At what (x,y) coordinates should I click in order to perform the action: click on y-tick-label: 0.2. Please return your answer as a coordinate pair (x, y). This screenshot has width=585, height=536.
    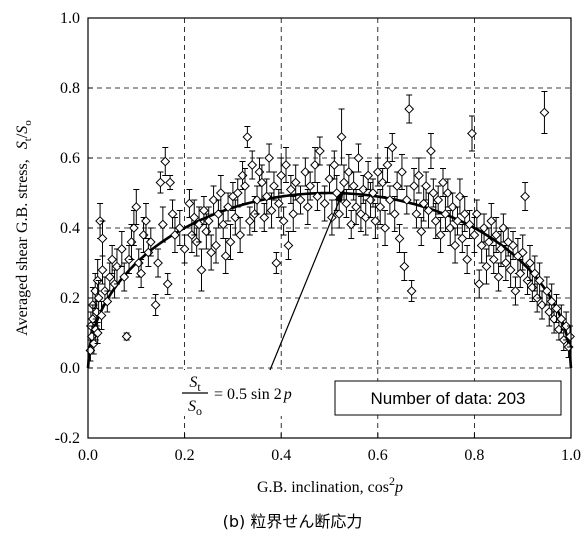
    Looking at the image, I should click on (70, 298).